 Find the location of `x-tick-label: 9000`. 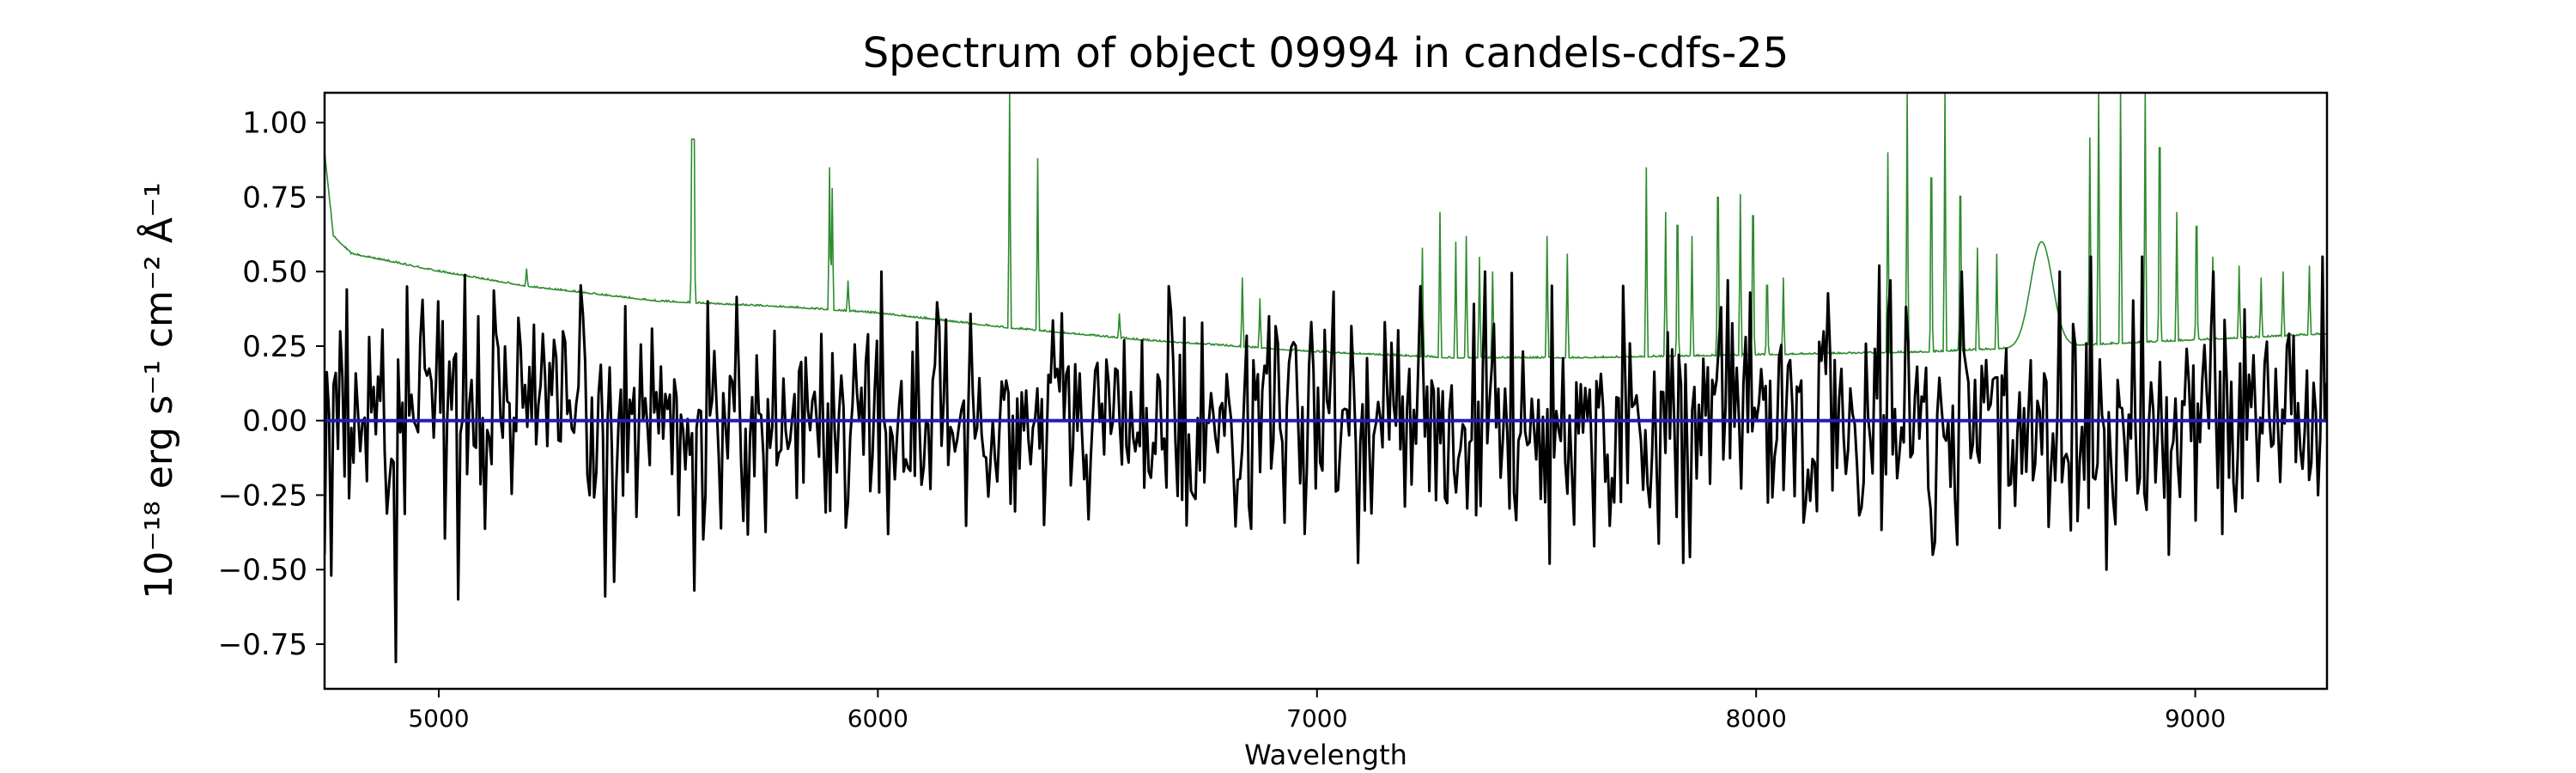

x-tick-label: 9000 is located at coordinates (2195, 718).